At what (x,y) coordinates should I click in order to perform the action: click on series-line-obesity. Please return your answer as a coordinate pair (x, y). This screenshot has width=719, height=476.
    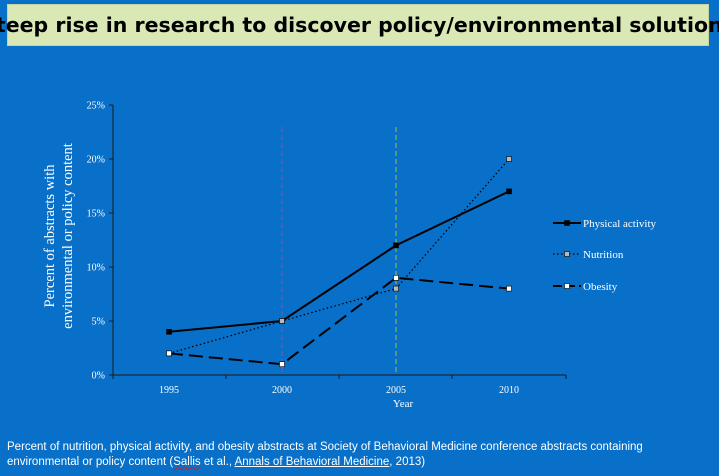
    Looking at the image, I should click on (339, 321).